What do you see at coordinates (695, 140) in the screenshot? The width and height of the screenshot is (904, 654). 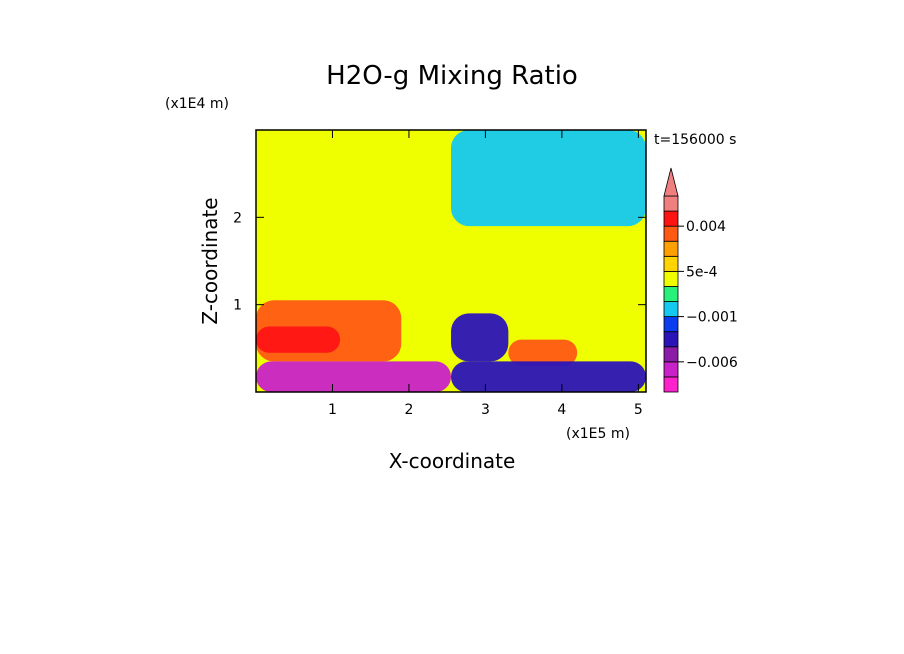 I see `time-label: t=156000 s` at bounding box center [695, 140].